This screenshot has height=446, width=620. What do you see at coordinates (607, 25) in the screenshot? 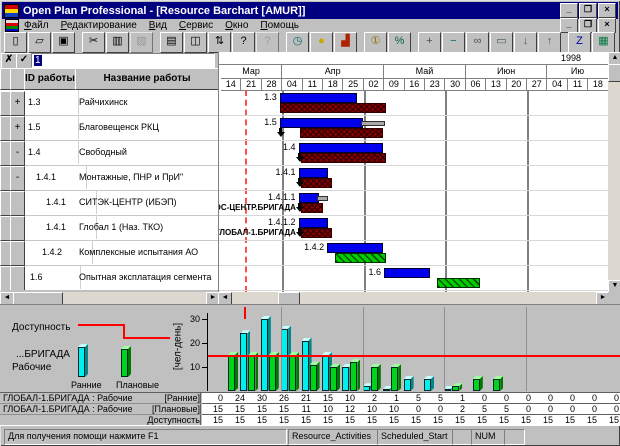
I see `mdi-close-button: ×` at bounding box center [607, 25].